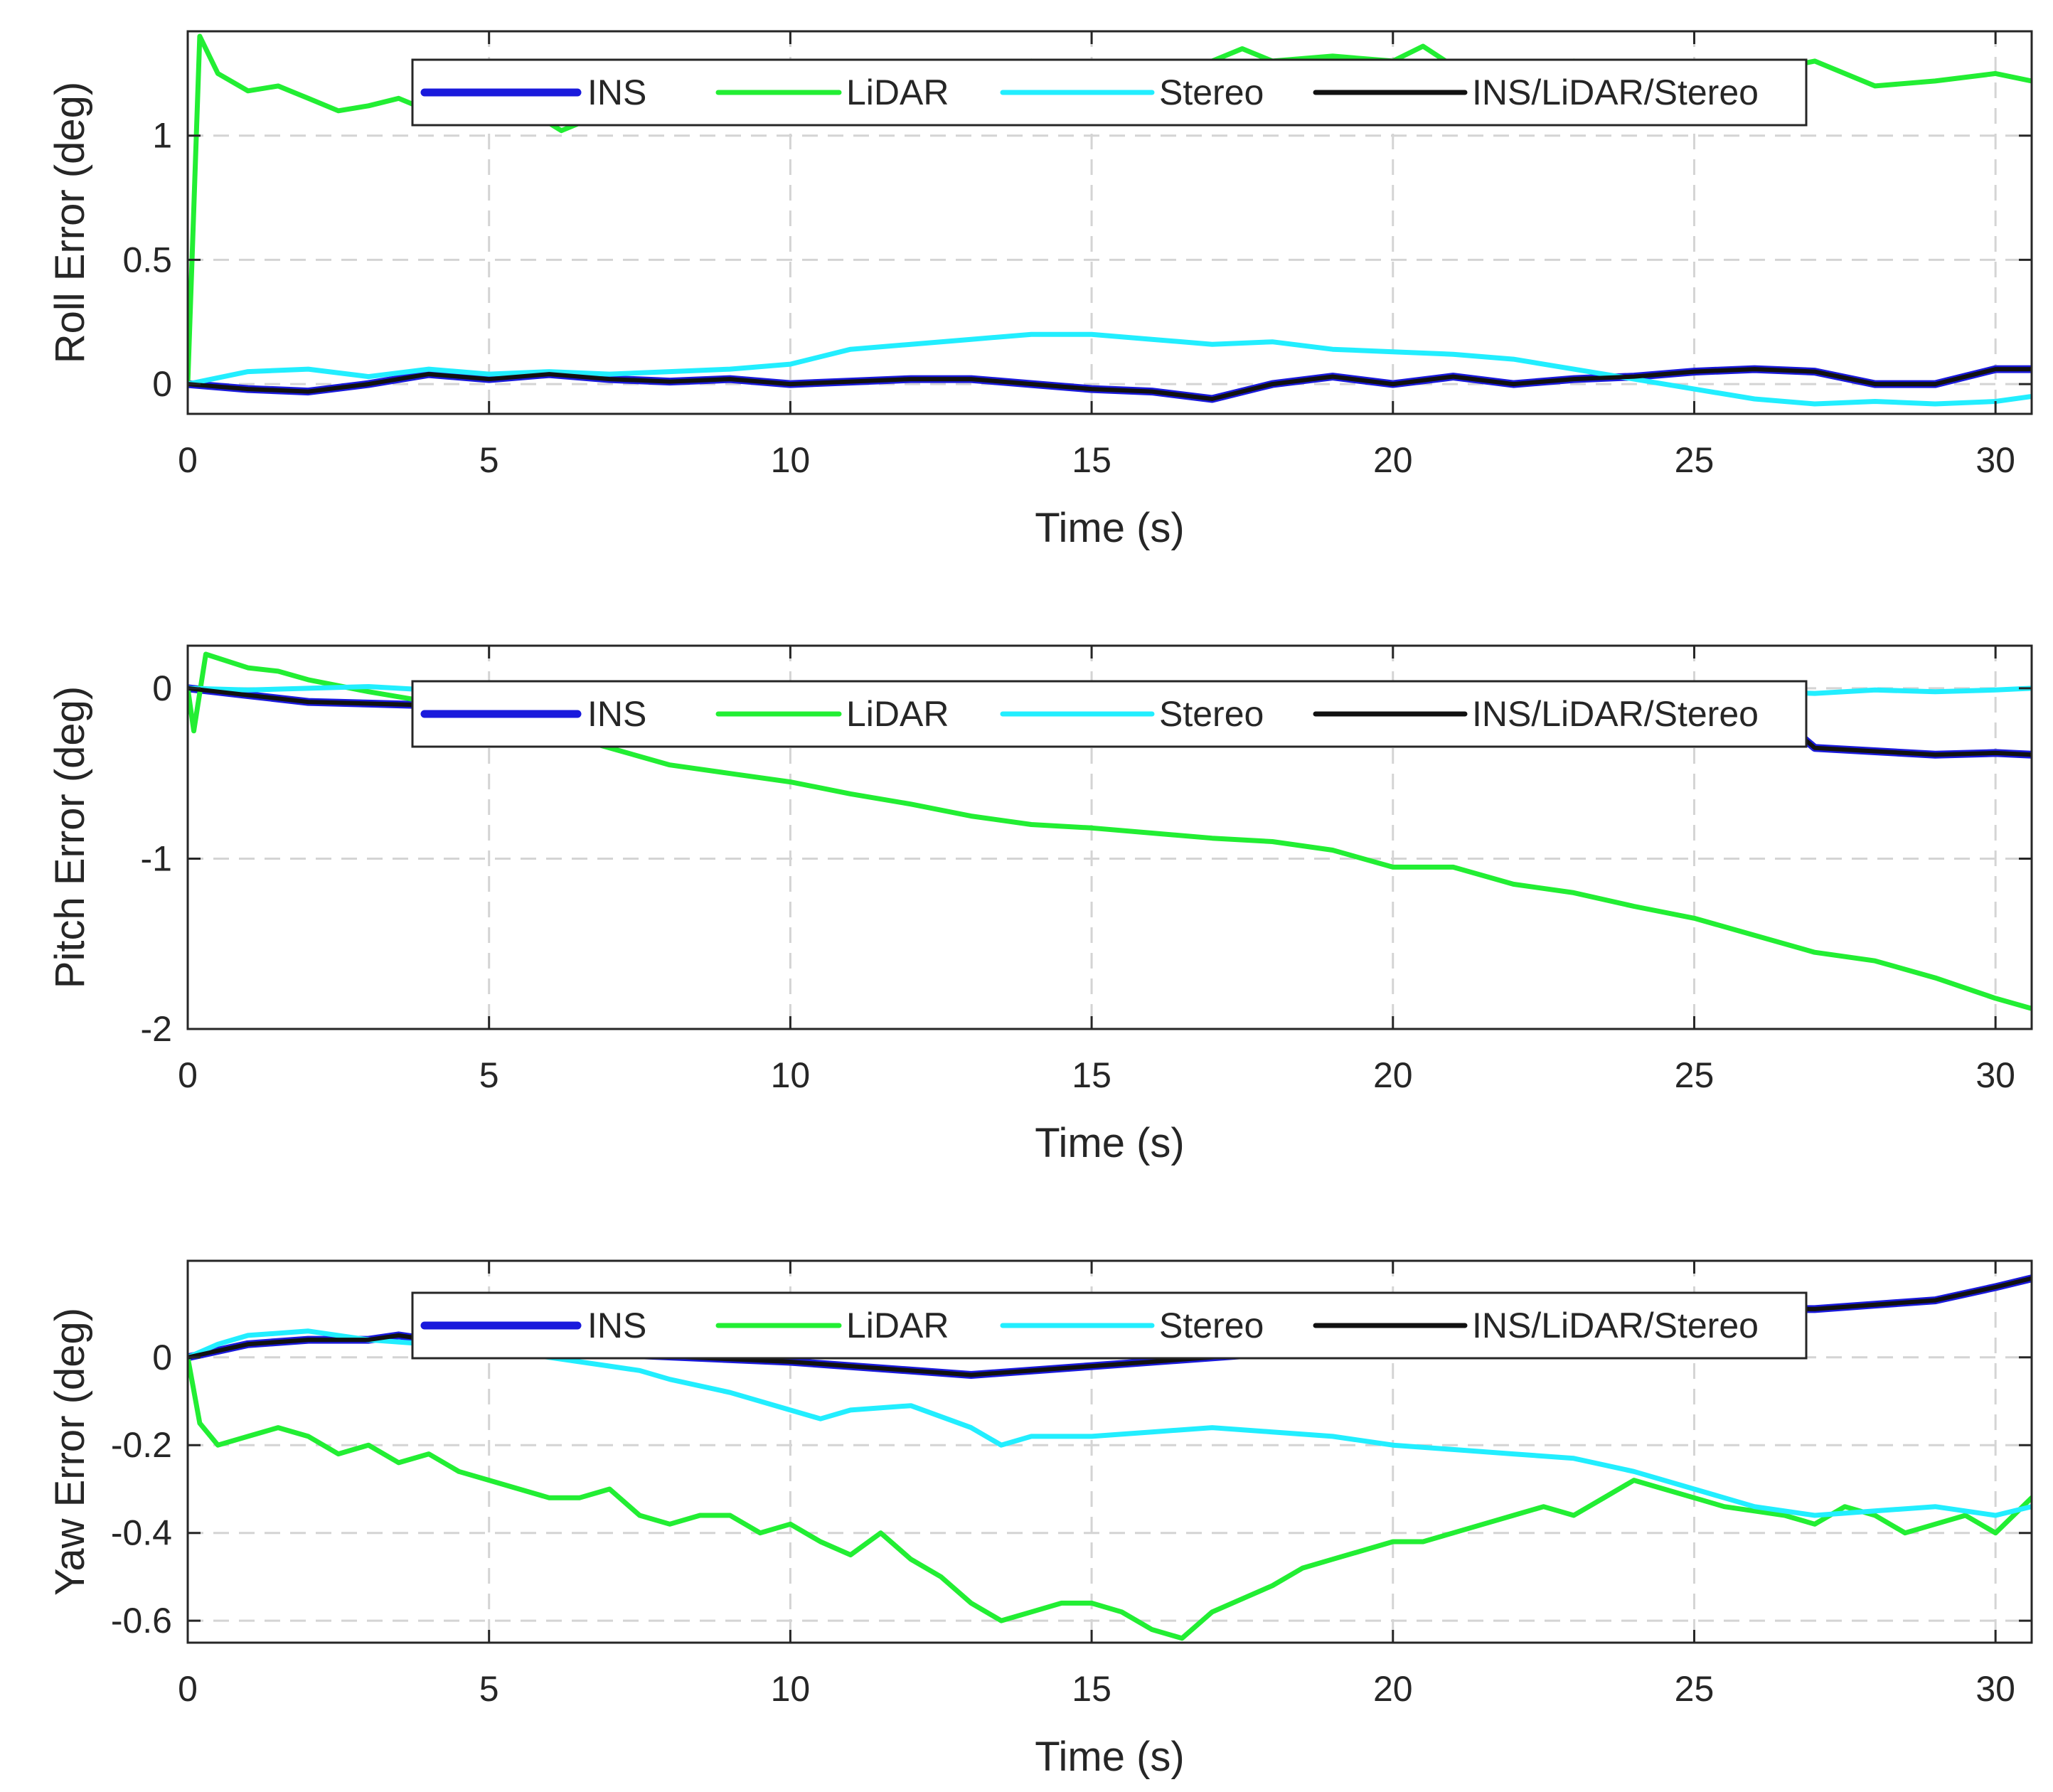 The height and width of the screenshot is (1792, 2053). What do you see at coordinates (141, 1533) in the screenshot?
I see `y-tick-label: -0.4` at bounding box center [141, 1533].